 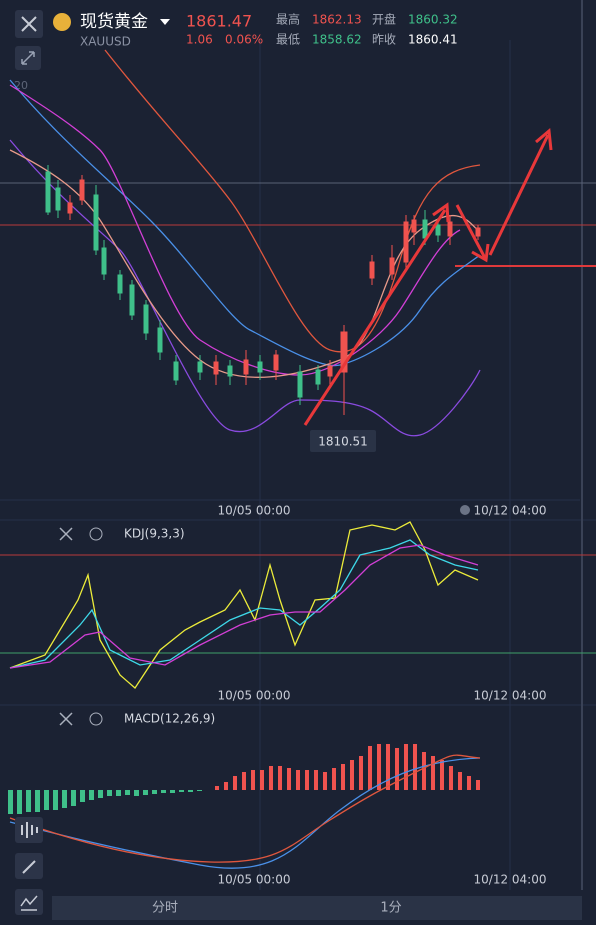 What do you see at coordinates (384, 40) in the screenshot?
I see `stat-label: 昨收` at bounding box center [384, 40].